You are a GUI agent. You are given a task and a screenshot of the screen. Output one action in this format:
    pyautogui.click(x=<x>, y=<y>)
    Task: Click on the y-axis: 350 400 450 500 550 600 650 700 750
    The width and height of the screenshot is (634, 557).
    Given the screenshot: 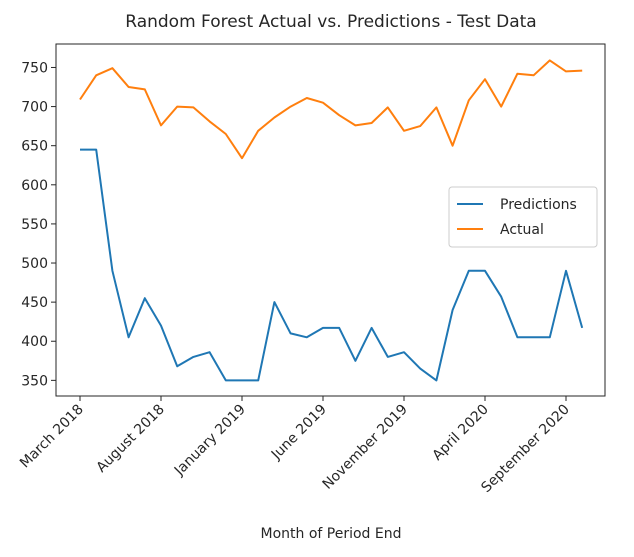 What is the action you would take?
    pyautogui.click(x=38, y=224)
    